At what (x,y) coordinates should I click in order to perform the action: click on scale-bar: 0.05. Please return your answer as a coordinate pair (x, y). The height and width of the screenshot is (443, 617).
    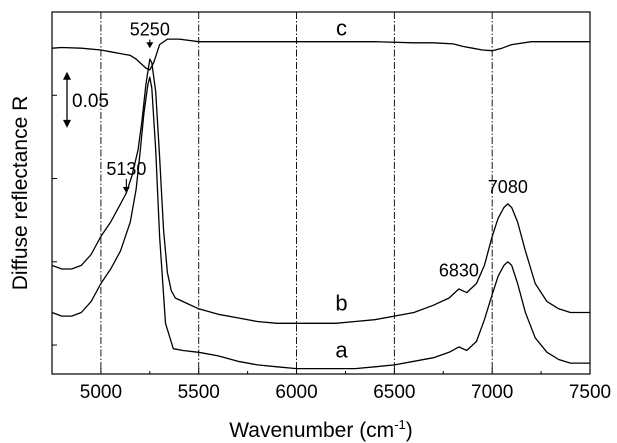
    Looking at the image, I should click on (86, 99).